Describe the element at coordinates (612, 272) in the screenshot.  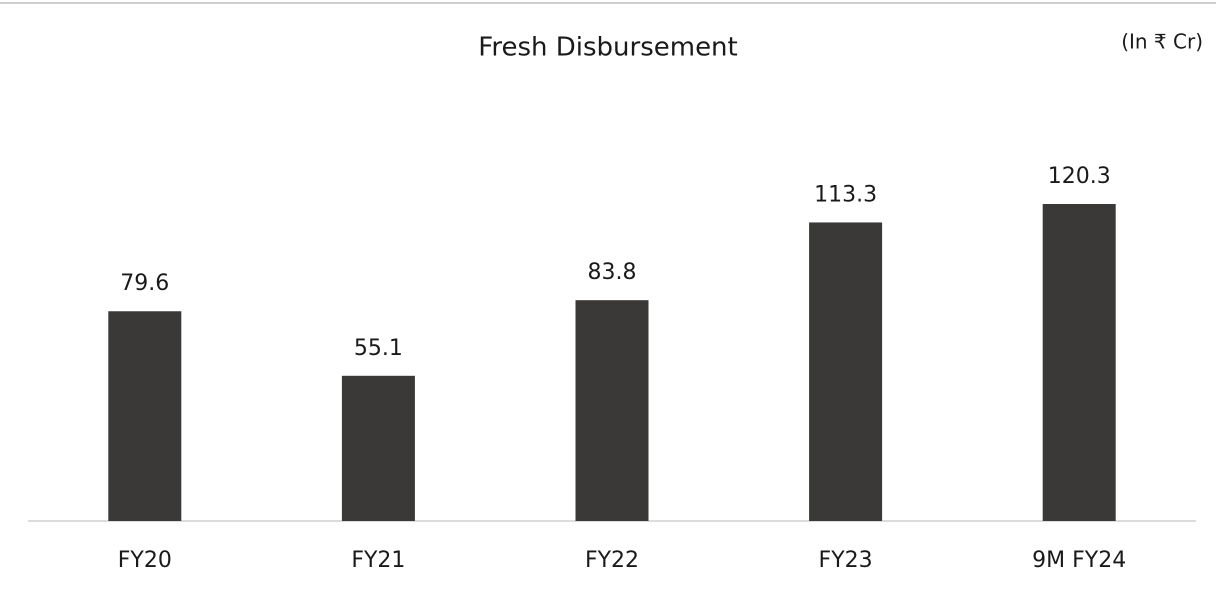
I see `value-label: 83.8` at that location.